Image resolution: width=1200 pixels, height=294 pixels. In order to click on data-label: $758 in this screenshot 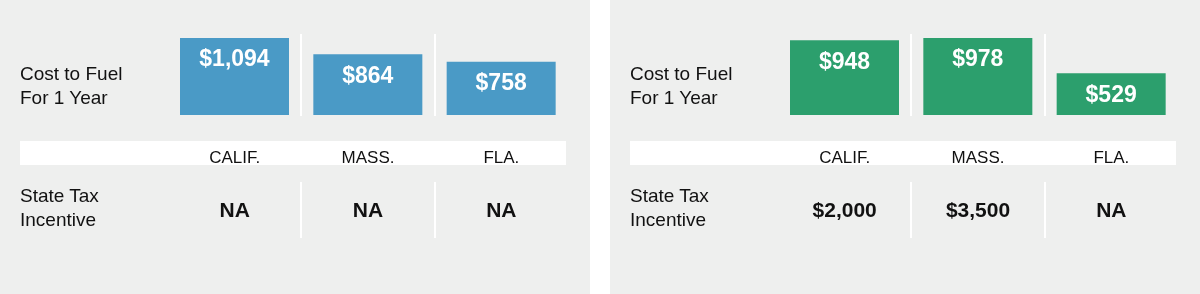, I will do `click(501, 81)`.